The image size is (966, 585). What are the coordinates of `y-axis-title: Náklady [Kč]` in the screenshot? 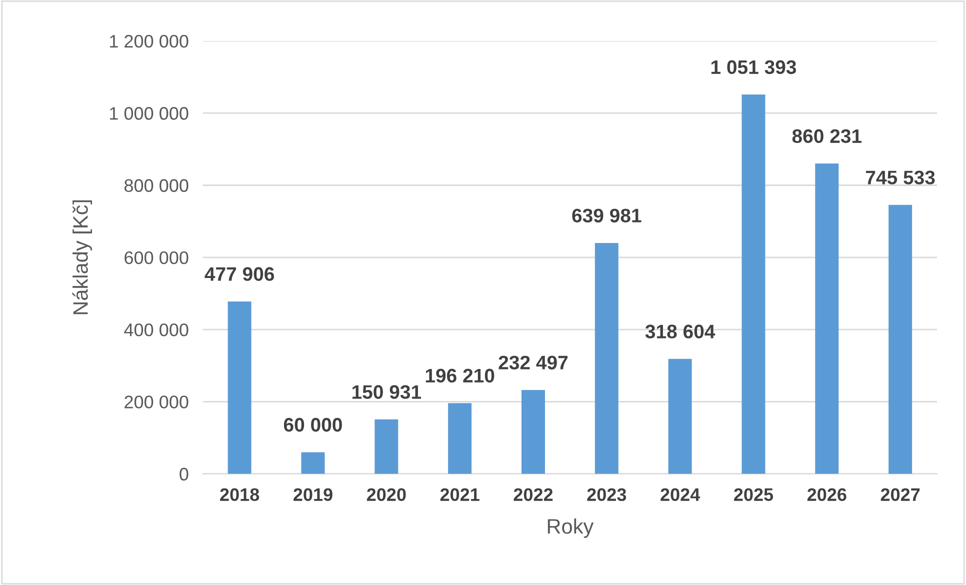 It's located at (82, 257).